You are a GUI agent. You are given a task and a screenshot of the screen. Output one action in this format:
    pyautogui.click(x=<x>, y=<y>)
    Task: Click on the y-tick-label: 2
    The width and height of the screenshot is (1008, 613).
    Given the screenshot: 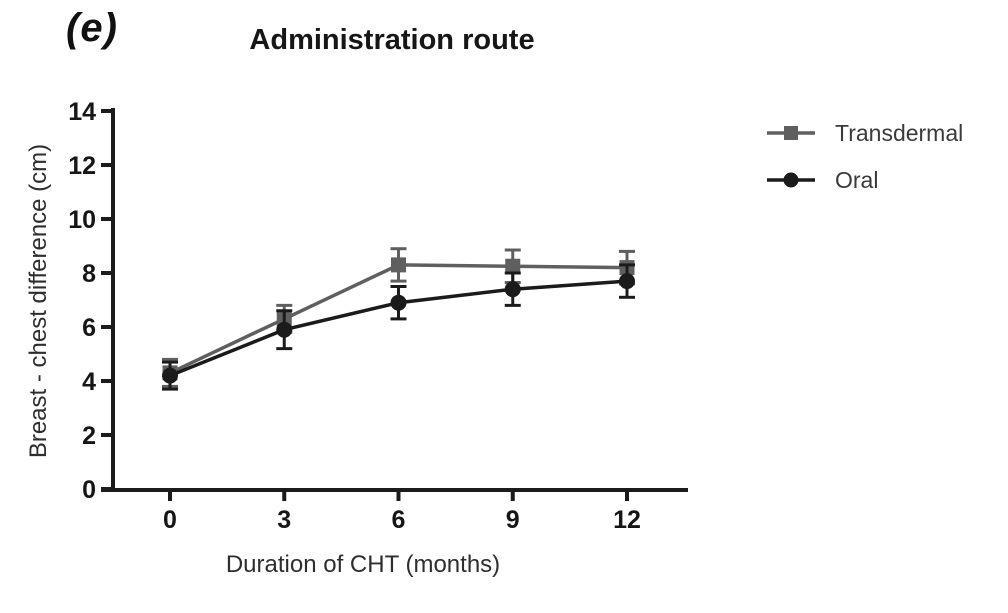 What is the action you would take?
    pyautogui.click(x=89, y=436)
    